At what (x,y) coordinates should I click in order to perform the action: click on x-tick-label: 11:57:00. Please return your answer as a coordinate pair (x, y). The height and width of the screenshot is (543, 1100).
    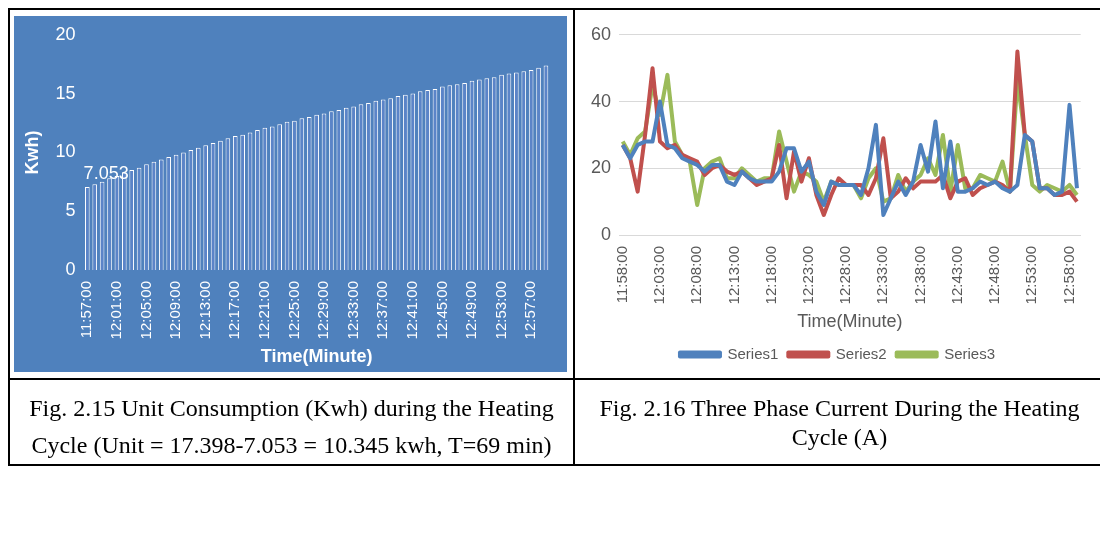
    Looking at the image, I should click on (86, 310).